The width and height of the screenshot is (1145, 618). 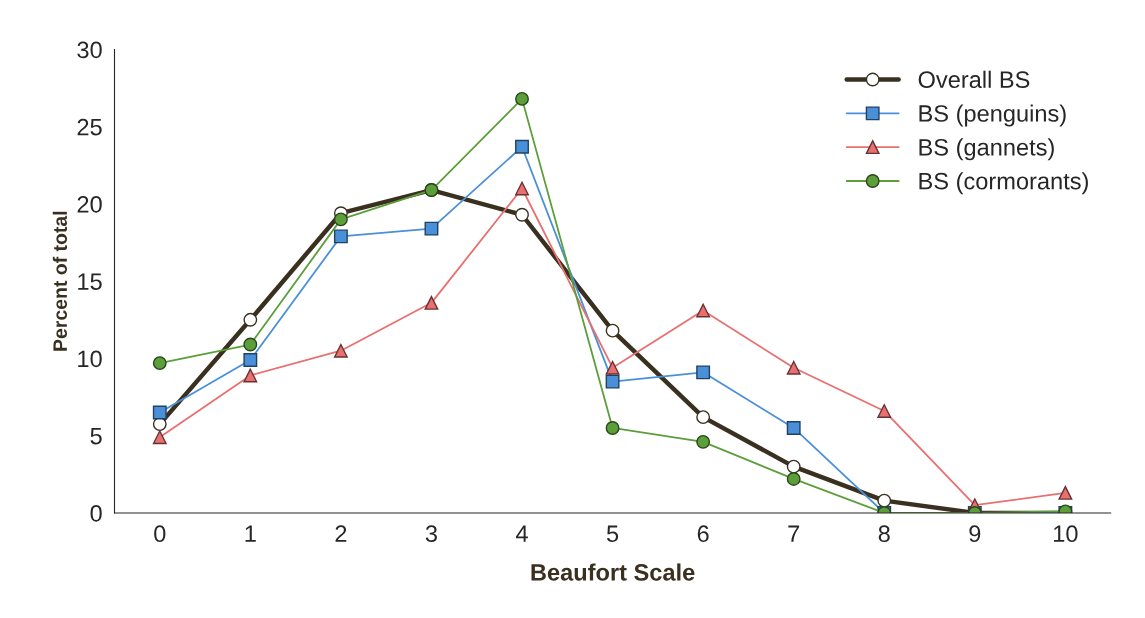 I want to click on legend-label: BS (penguins), so click(x=992, y=115).